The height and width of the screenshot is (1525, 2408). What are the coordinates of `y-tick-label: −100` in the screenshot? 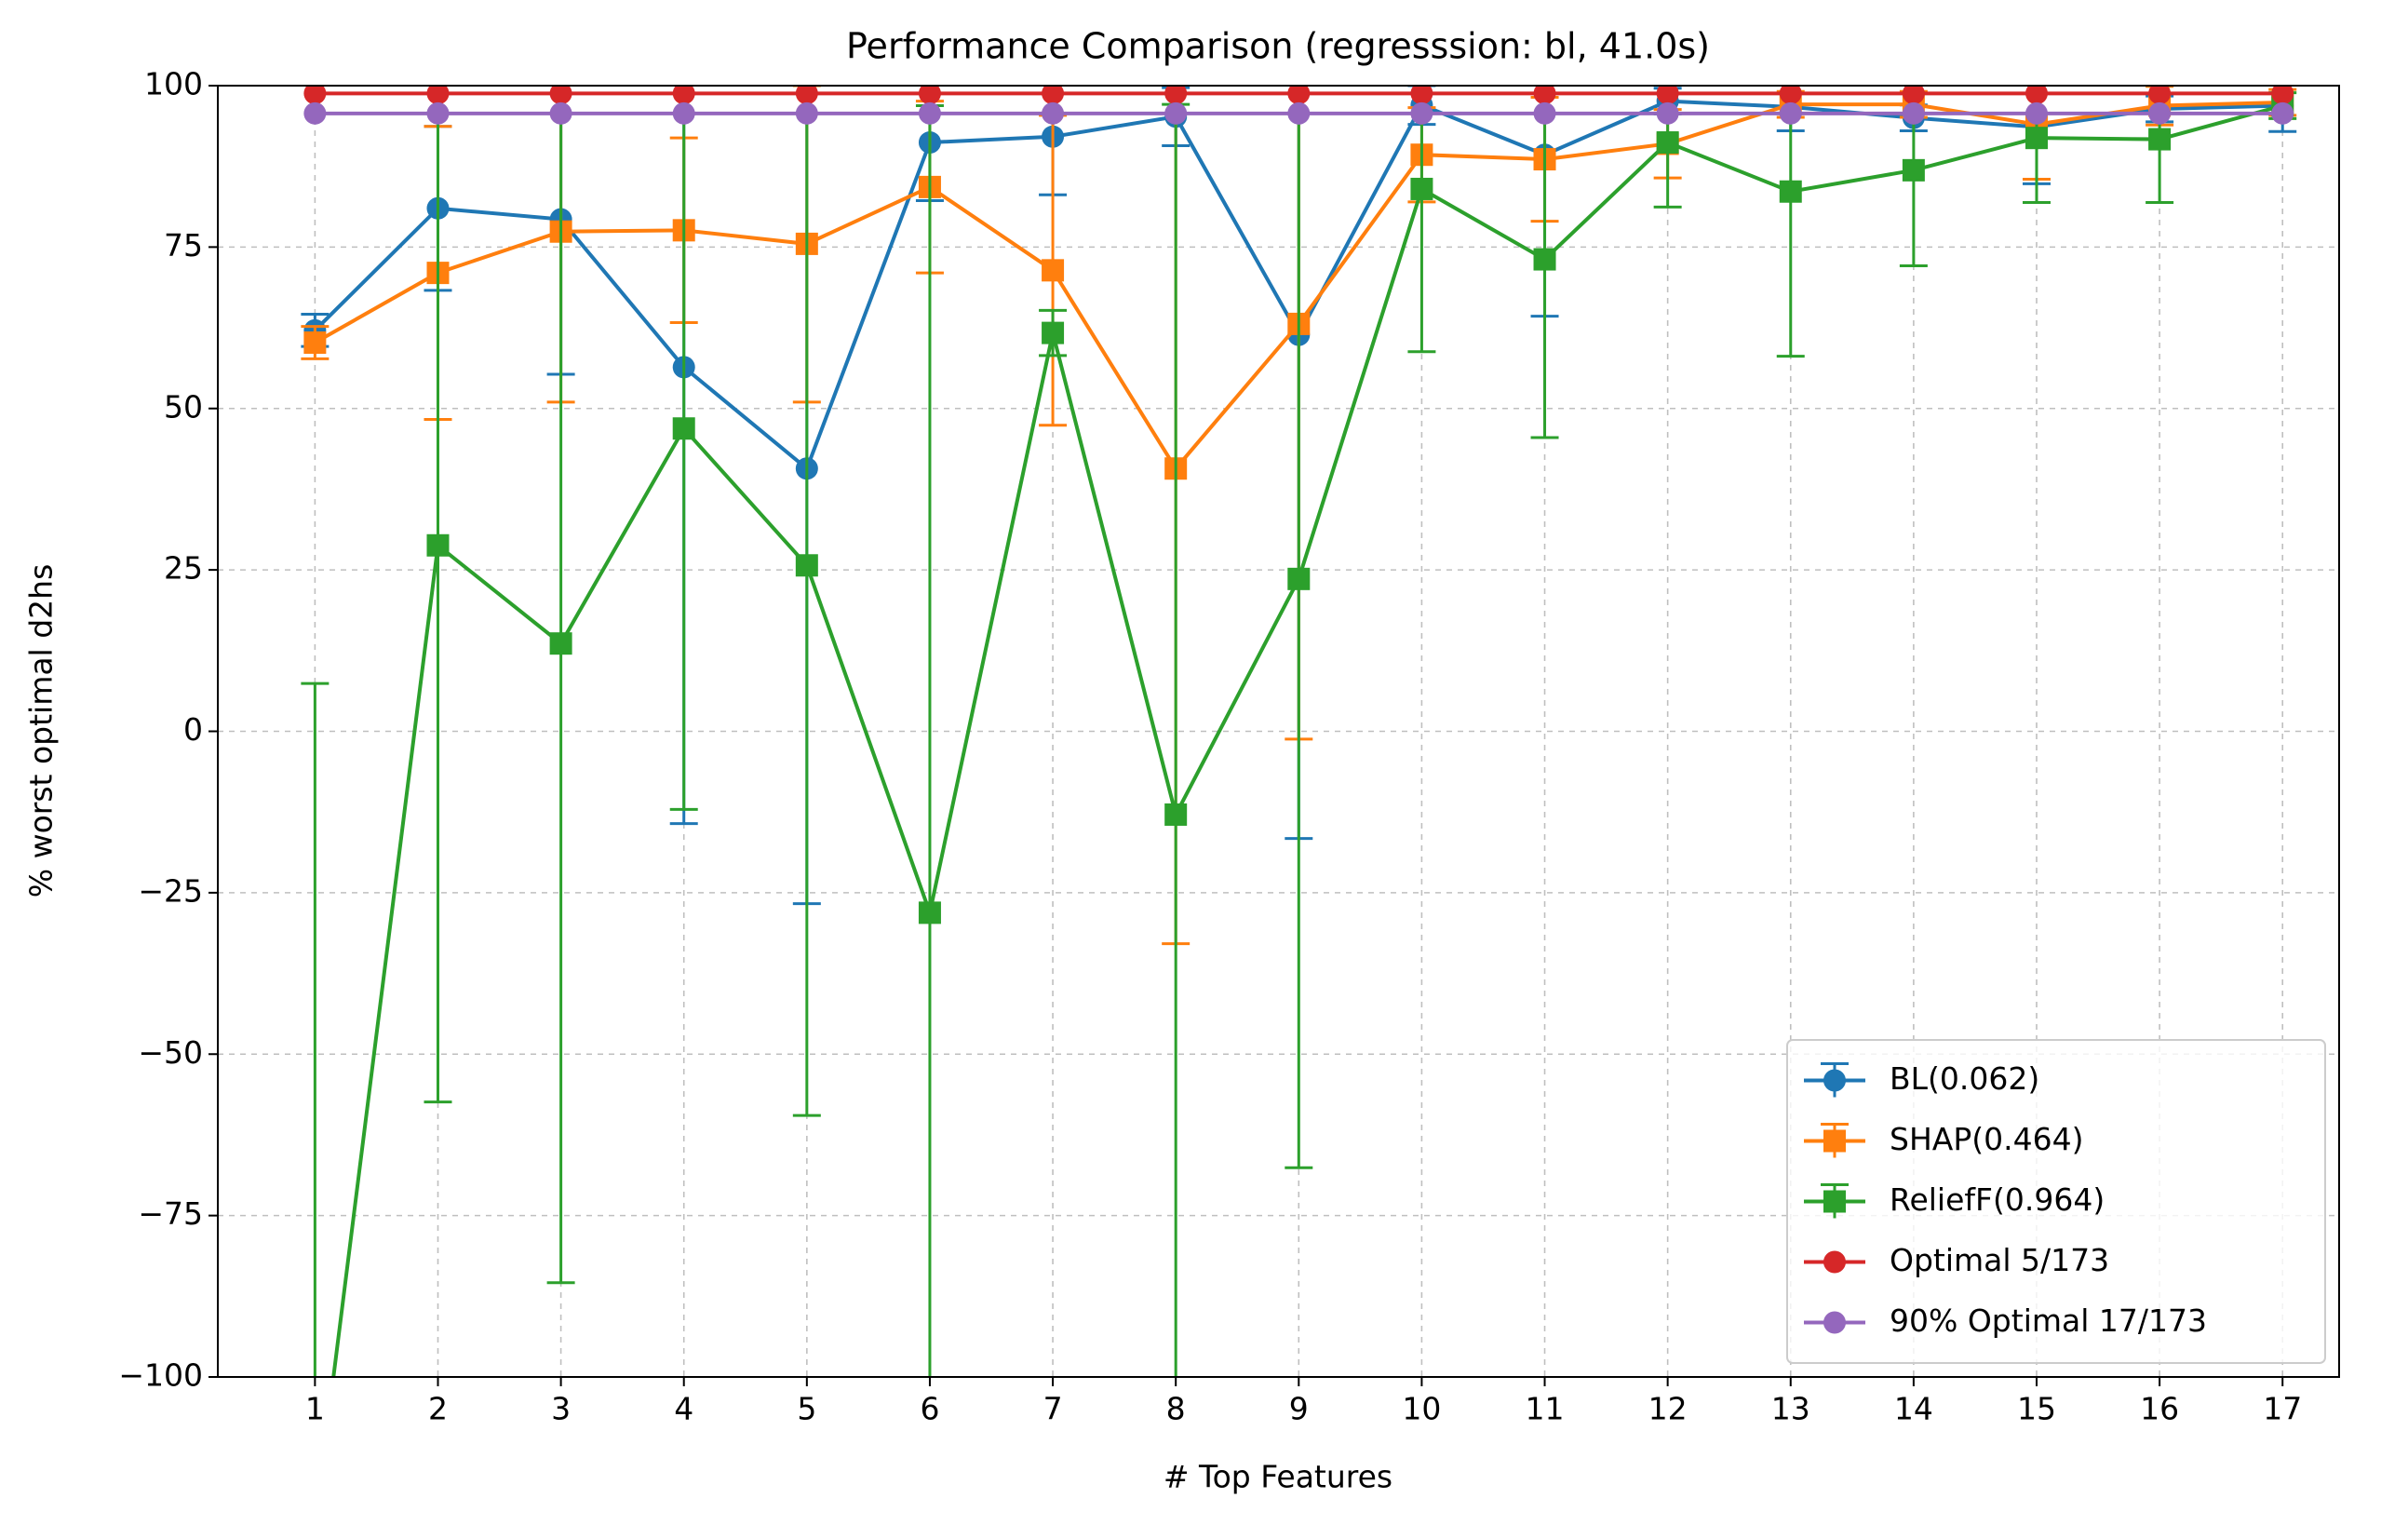 It's located at (160, 1375).